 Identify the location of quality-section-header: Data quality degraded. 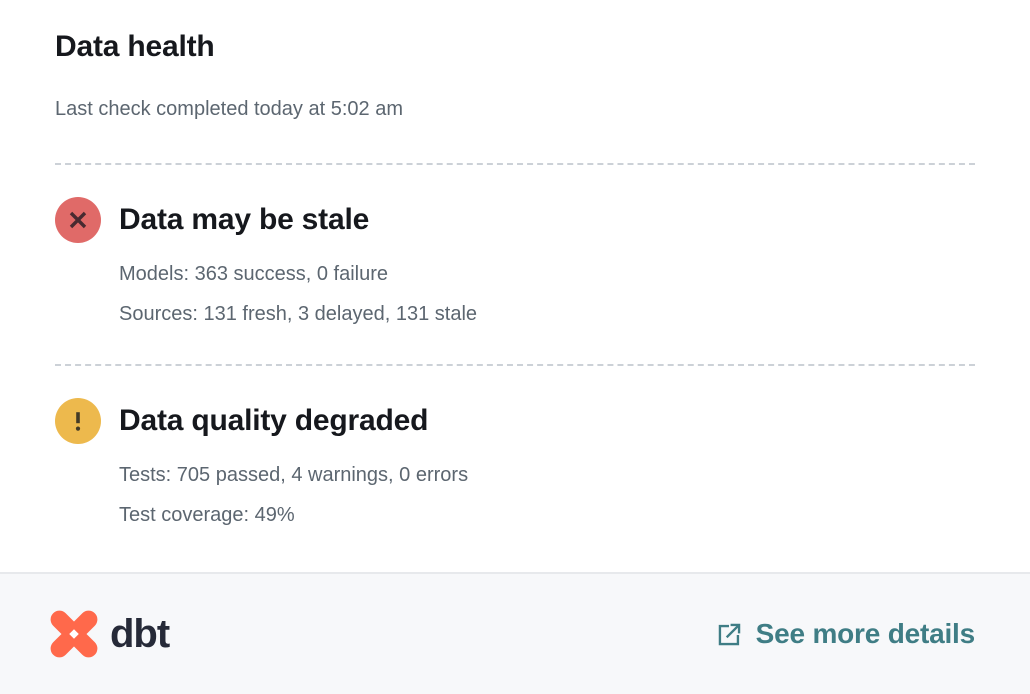
(515, 421).